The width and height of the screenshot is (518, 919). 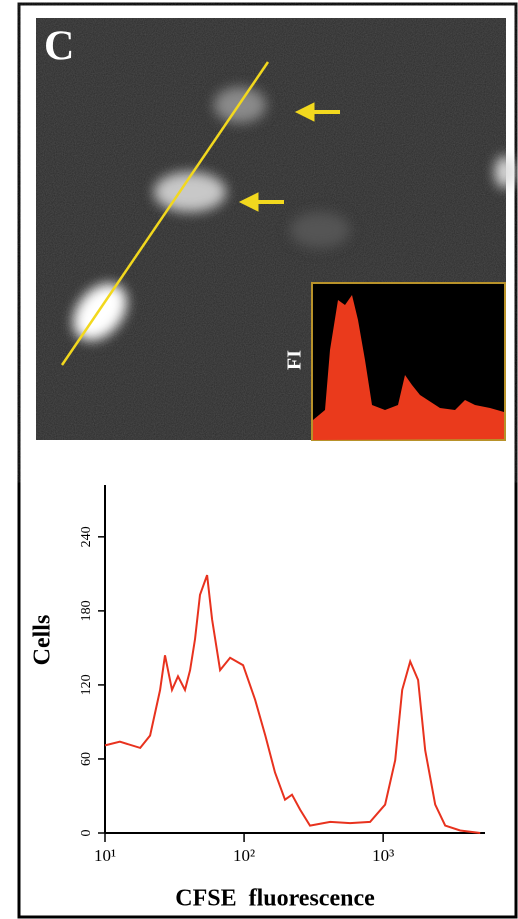 What do you see at coordinates (105, 855) in the screenshot?
I see `x-tick-label: 10¹` at bounding box center [105, 855].